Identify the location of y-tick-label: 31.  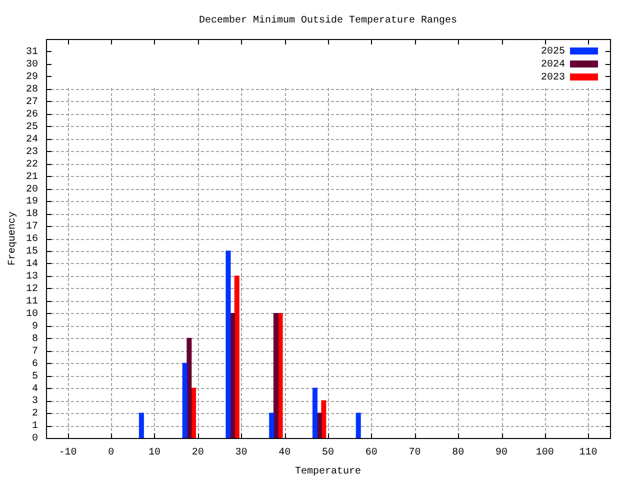
(32, 52).